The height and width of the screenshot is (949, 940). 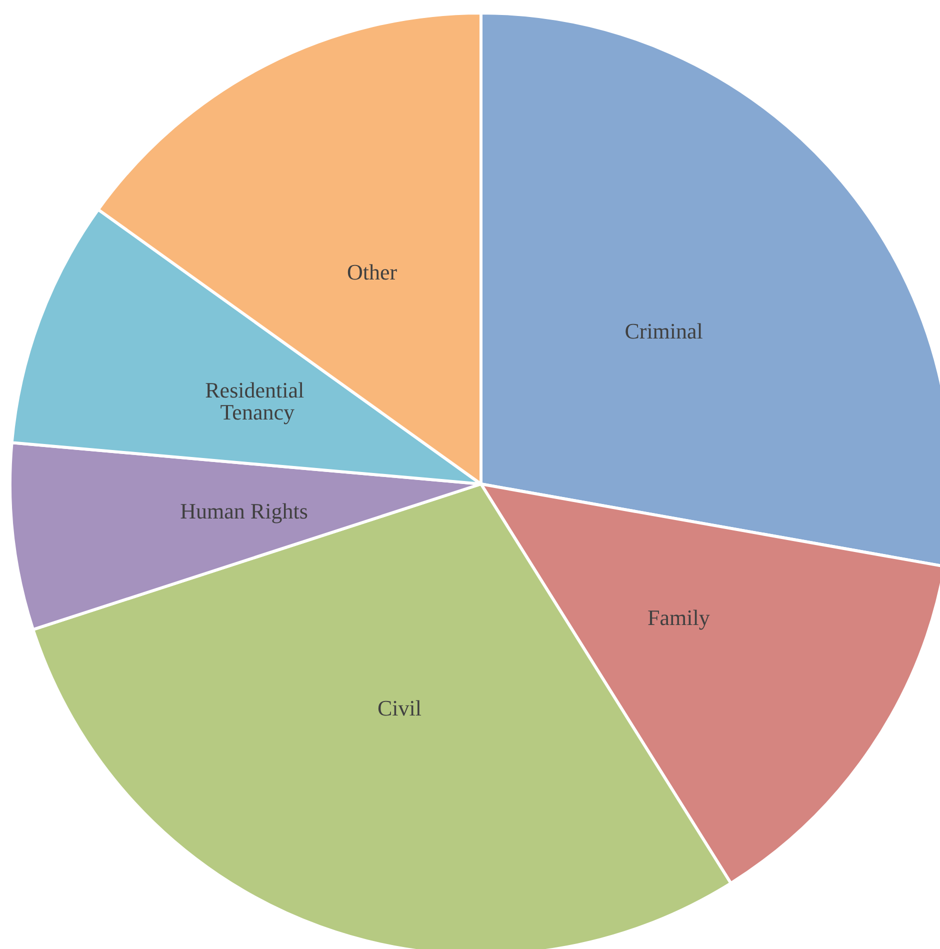 I want to click on slice-label: Other, so click(x=372, y=271).